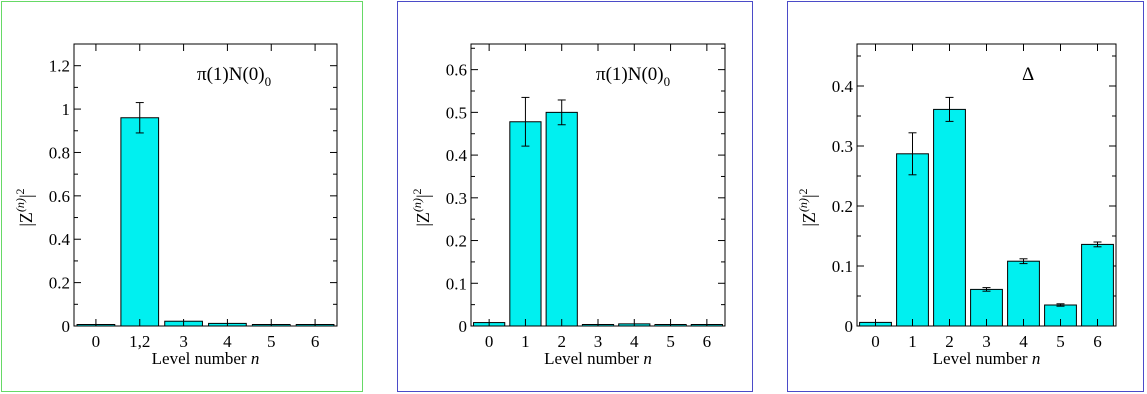 This screenshot has height=394, width=1147. What do you see at coordinates (59, 66) in the screenshot?
I see `y-tick-label: 1.2` at bounding box center [59, 66].